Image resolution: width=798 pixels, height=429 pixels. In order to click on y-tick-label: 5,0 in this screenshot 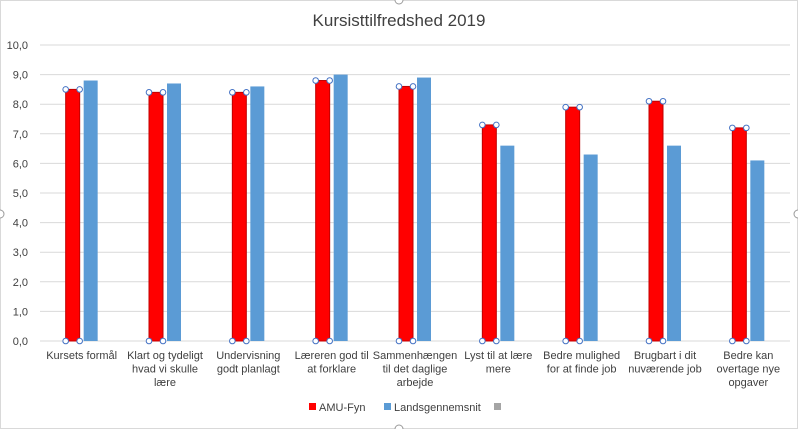, I will do `click(20, 194)`.